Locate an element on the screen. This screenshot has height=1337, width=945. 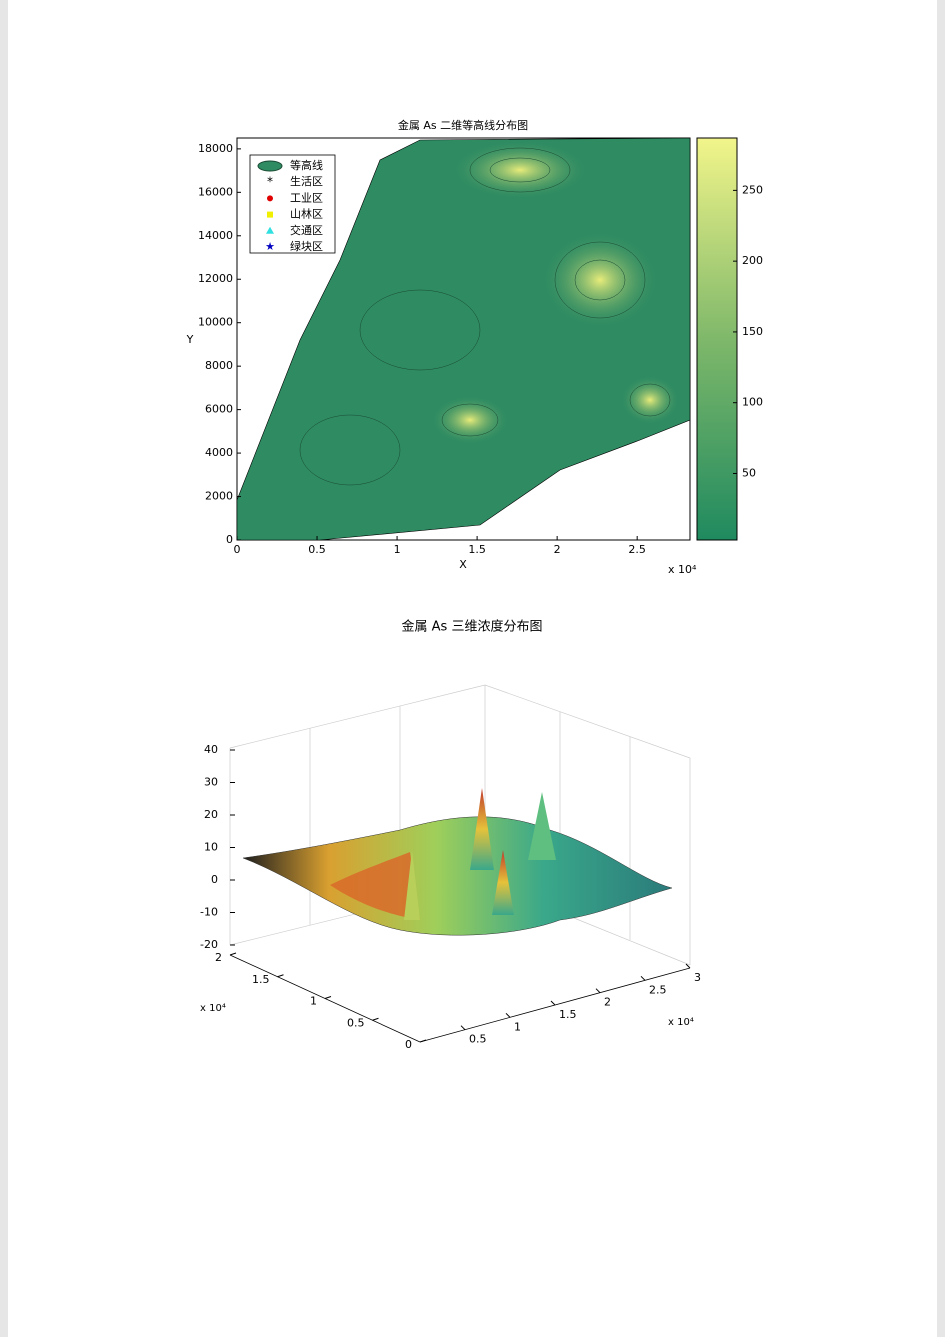
y-tick-label: 10000 is located at coordinates (215, 322).